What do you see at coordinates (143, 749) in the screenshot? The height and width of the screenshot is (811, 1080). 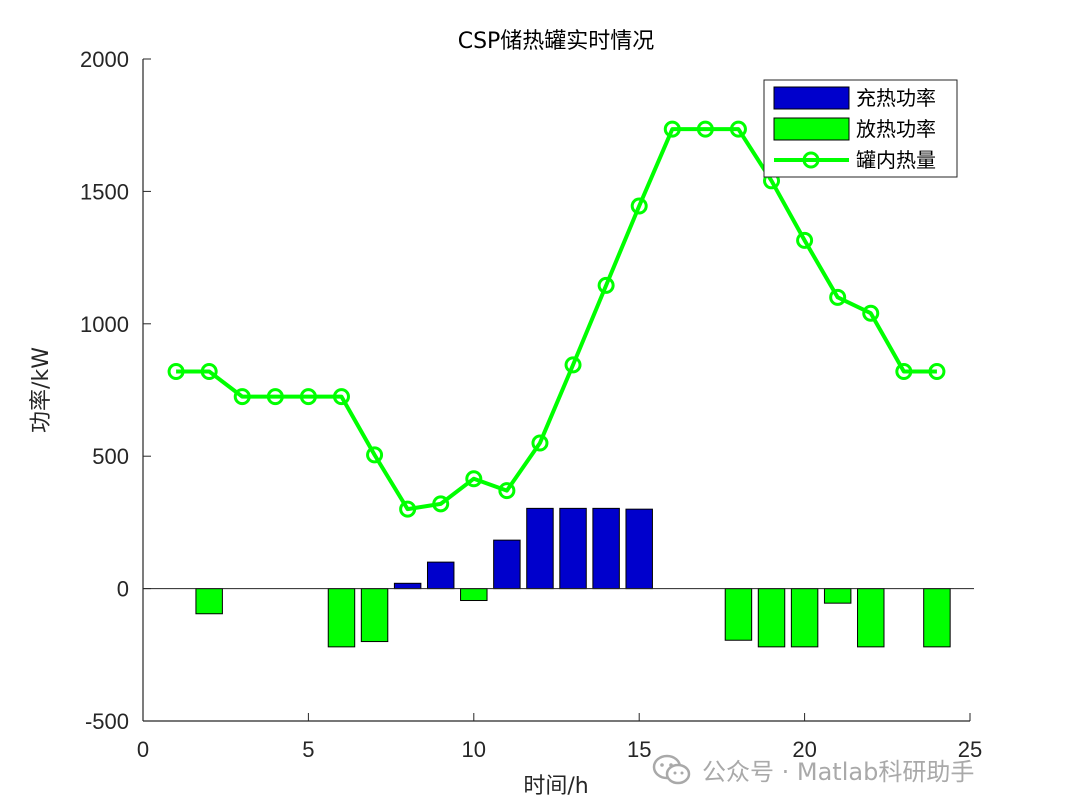 I see `x-tick-label: 0` at bounding box center [143, 749].